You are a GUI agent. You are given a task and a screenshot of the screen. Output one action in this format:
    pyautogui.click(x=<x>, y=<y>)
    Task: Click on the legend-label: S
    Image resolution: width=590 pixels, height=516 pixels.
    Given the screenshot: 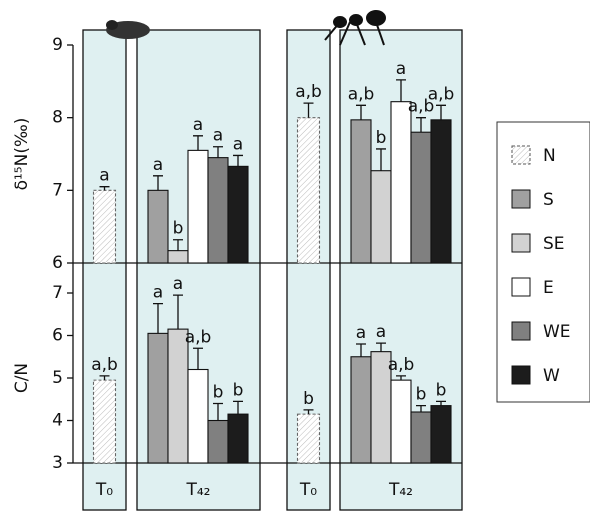 What is the action you would take?
    pyautogui.click(x=548, y=200)
    